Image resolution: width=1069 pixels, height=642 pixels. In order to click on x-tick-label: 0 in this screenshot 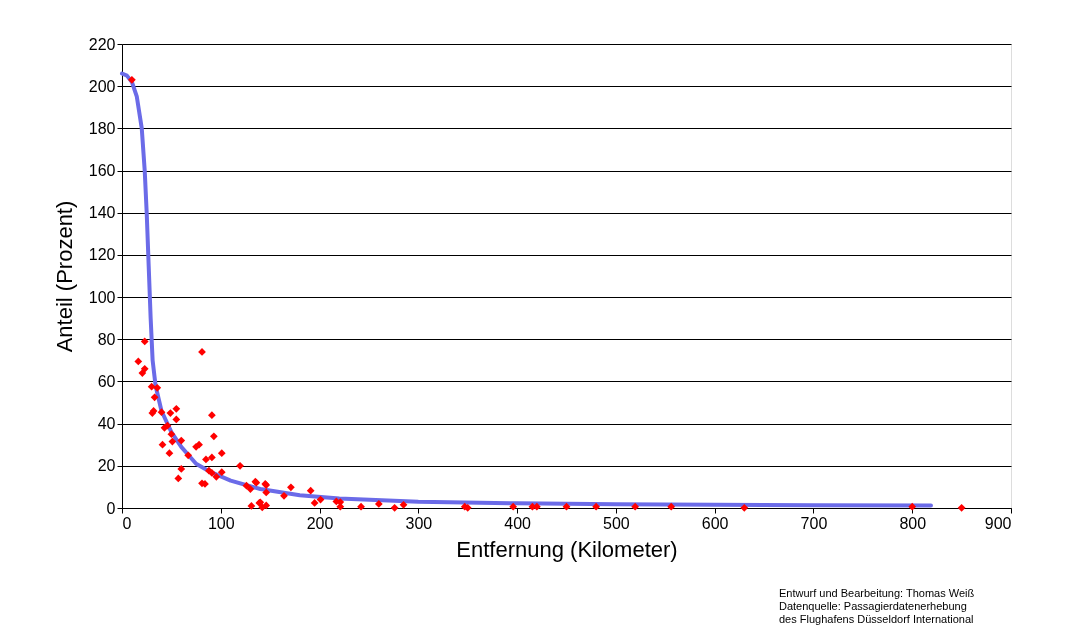, I will do `click(127, 523)`.